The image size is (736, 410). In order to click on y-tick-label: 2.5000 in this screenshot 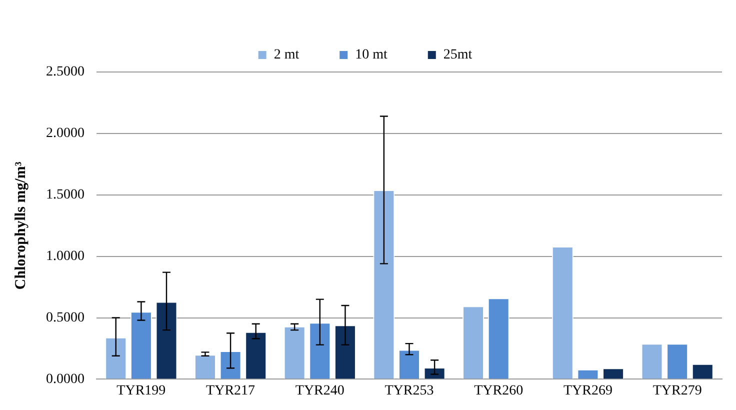, I will do `click(65, 72)`.